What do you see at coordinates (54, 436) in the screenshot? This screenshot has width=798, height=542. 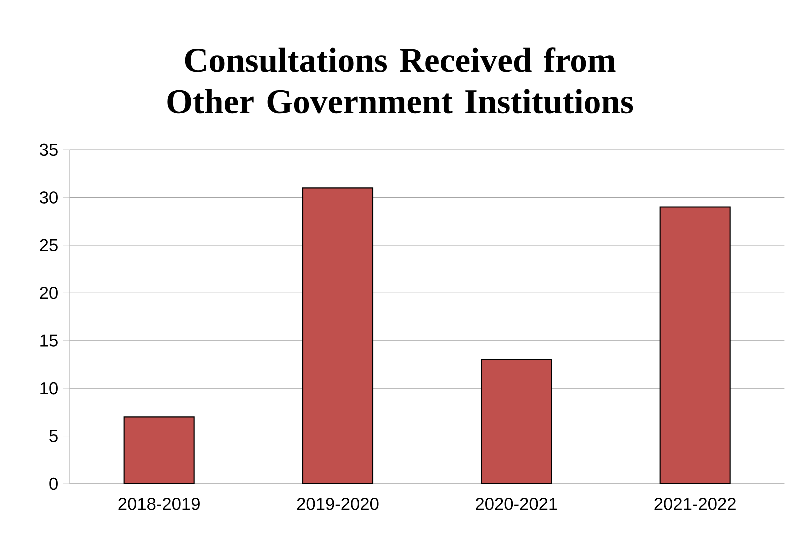 I see `y-tick-label: 5` at bounding box center [54, 436].